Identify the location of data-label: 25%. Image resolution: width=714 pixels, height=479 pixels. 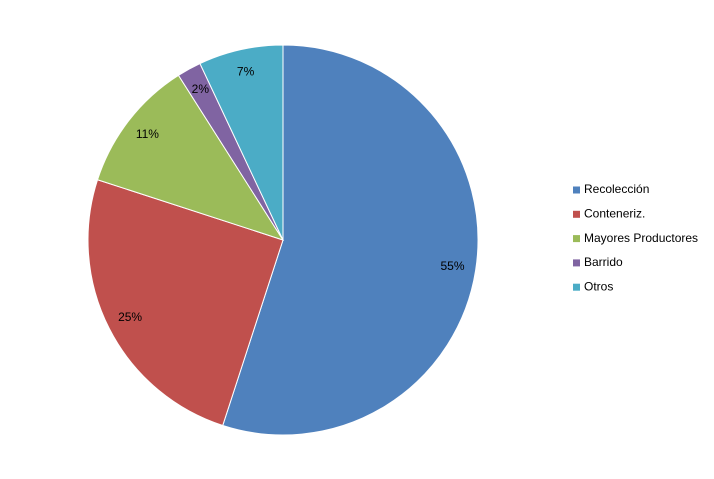
(130, 317).